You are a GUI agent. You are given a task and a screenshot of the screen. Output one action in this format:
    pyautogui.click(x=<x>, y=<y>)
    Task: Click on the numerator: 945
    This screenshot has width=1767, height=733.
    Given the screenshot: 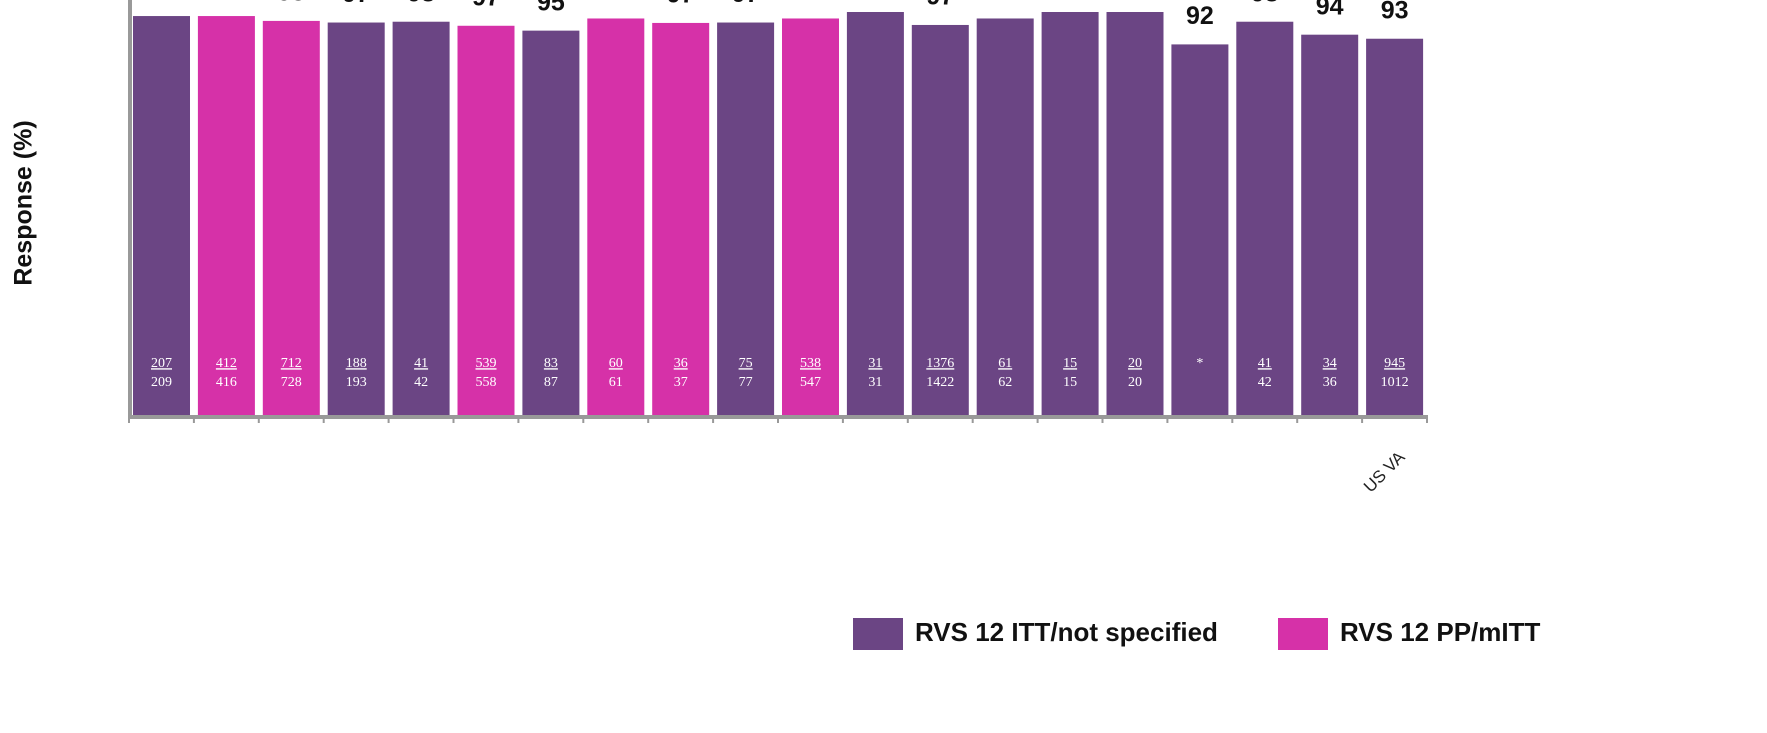 What is the action you would take?
    pyautogui.click(x=1394, y=363)
    